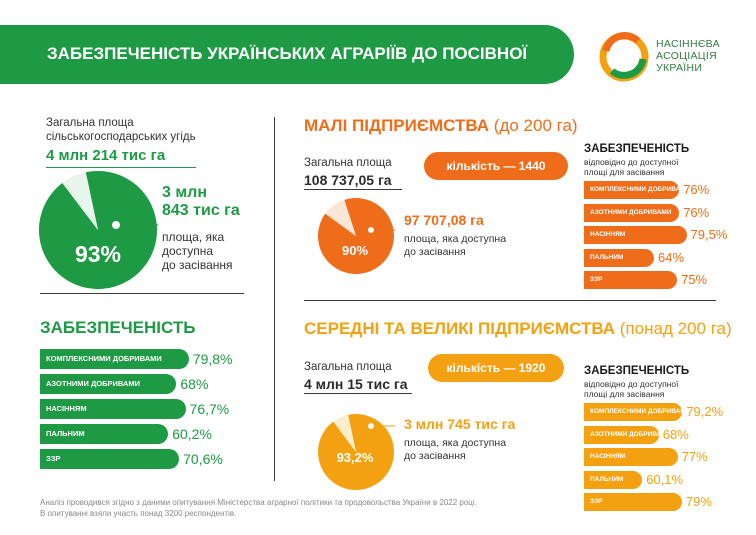 The height and width of the screenshot is (535, 756). Describe the element at coordinates (188, 251) in the screenshot. I see `note-line: доступна` at that location.